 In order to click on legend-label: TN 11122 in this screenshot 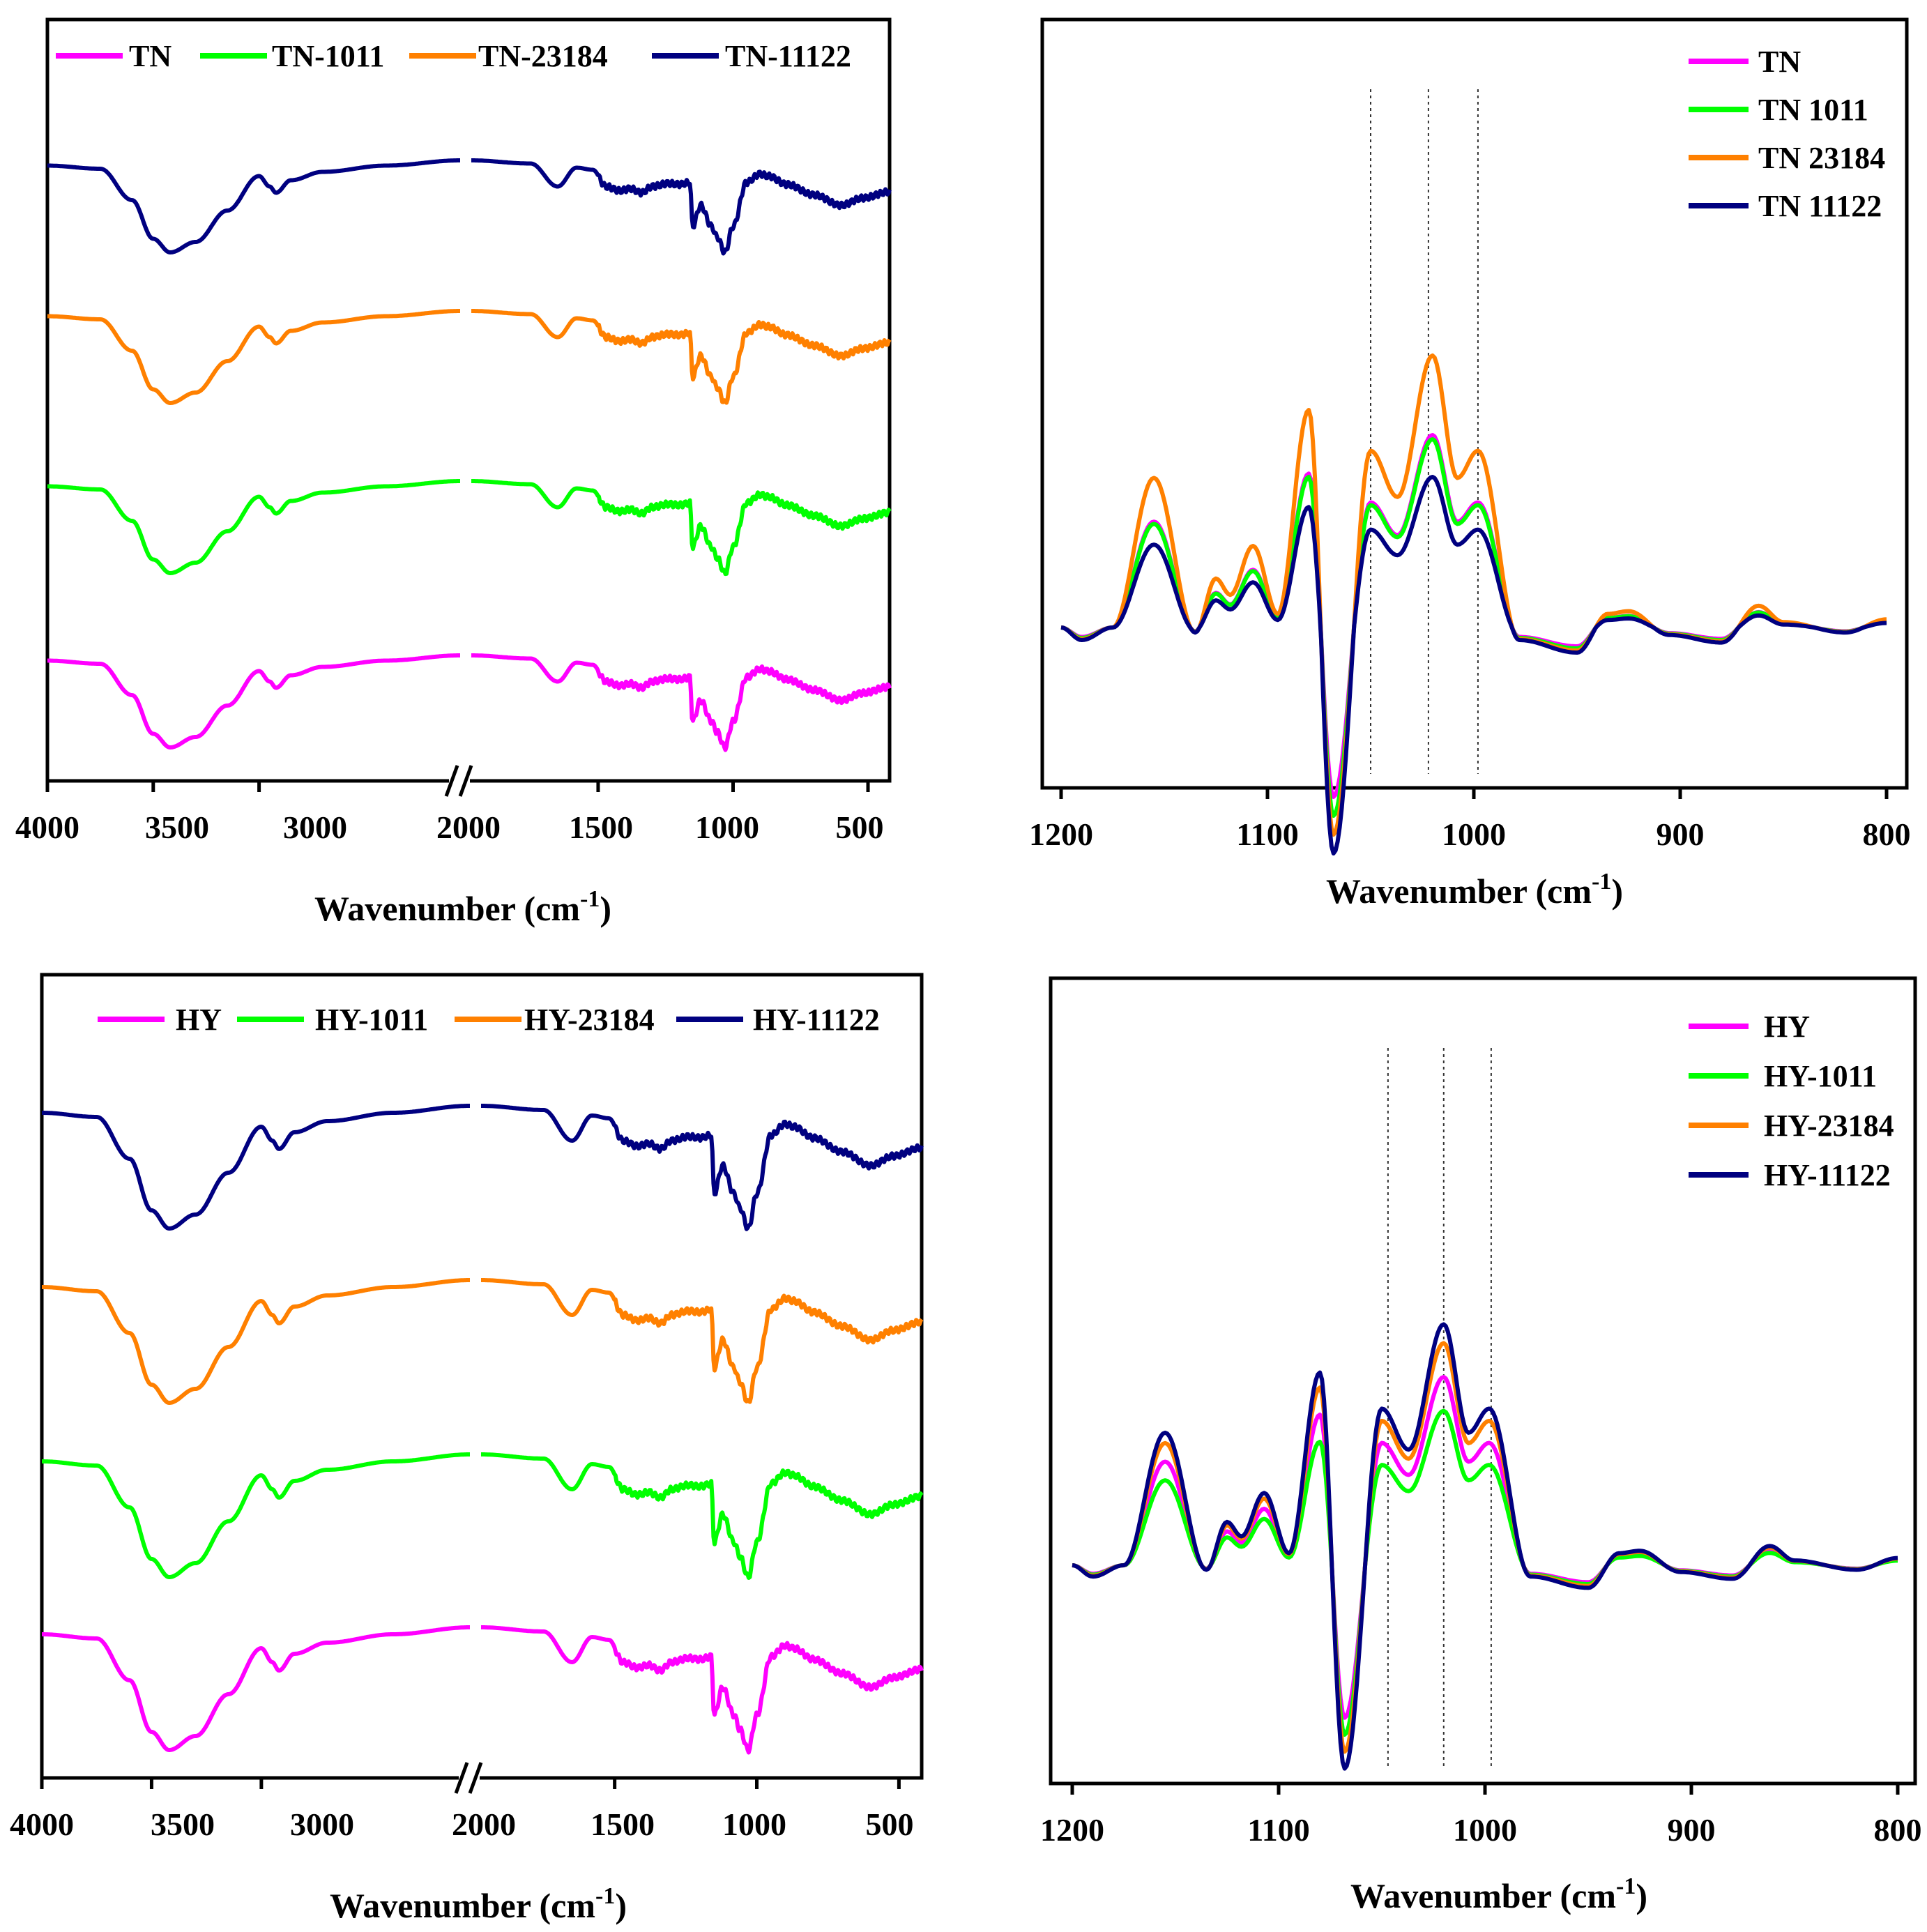, I will do `click(1820, 206)`.